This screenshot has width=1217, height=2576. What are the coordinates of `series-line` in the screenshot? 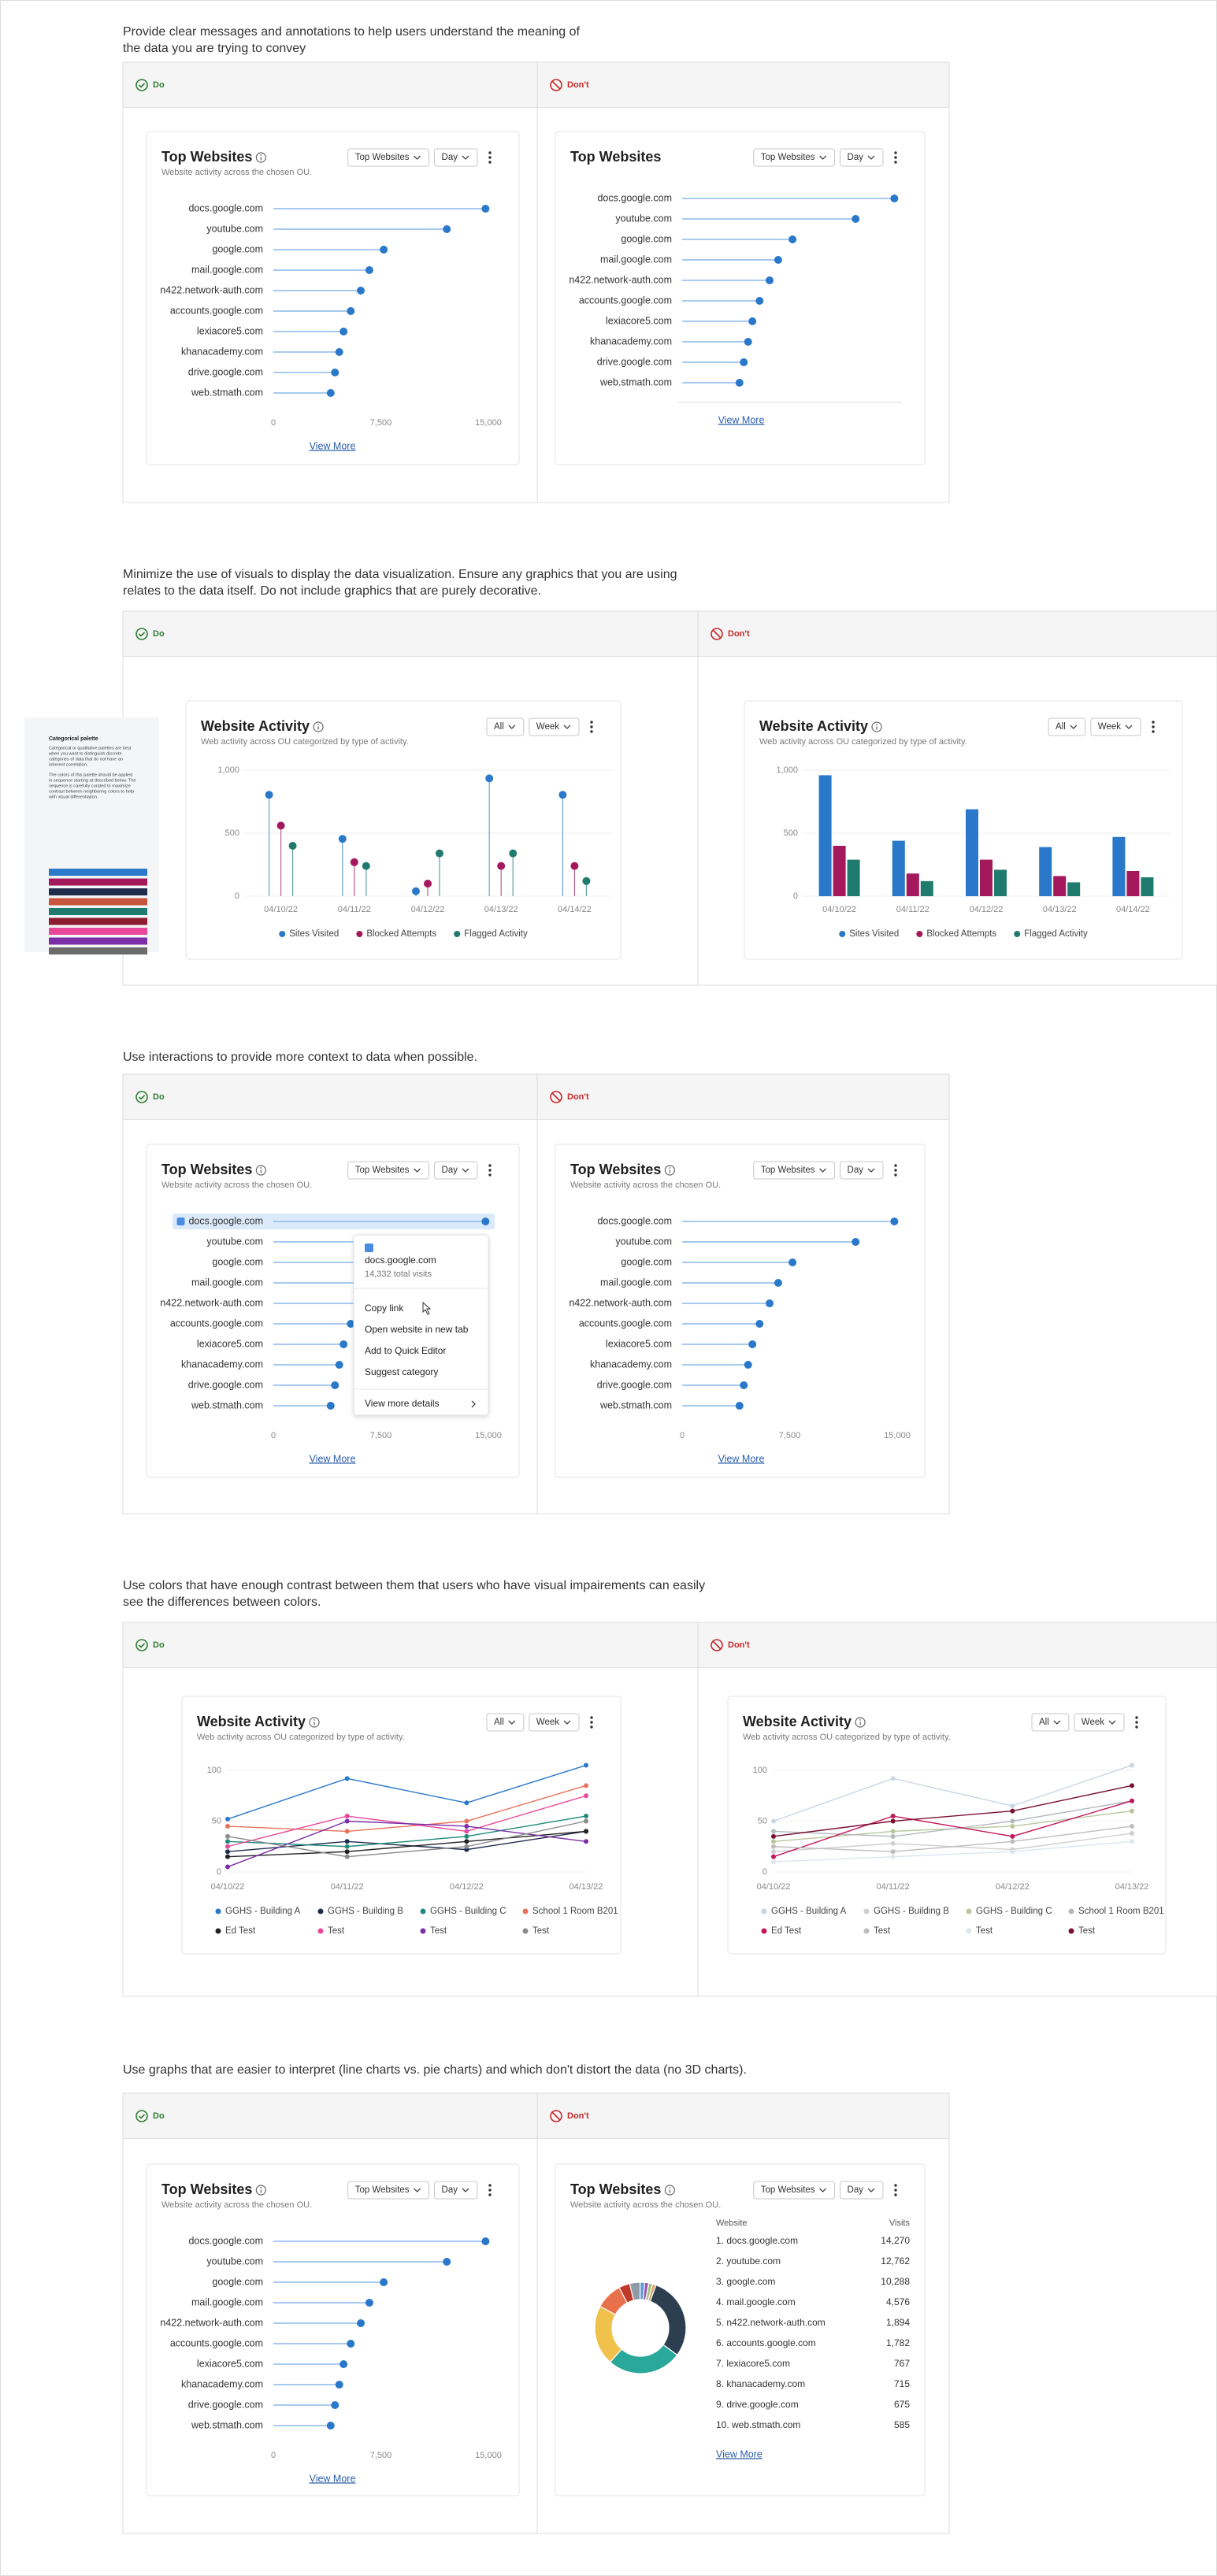 It's located at (953, 1838).